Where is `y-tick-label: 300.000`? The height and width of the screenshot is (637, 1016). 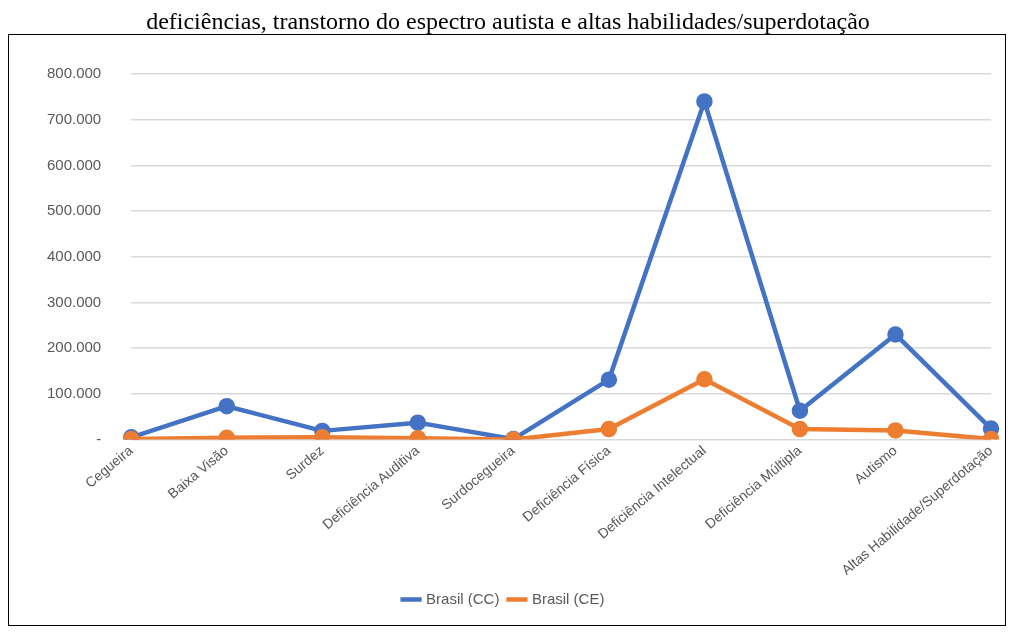
y-tick-label: 300.000 is located at coordinates (74, 301).